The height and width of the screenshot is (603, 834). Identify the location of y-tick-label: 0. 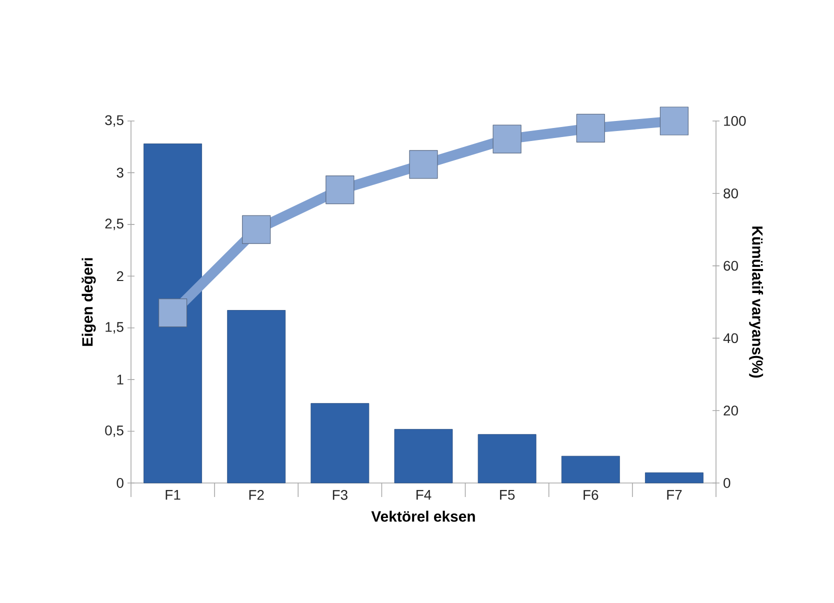
(120, 483).